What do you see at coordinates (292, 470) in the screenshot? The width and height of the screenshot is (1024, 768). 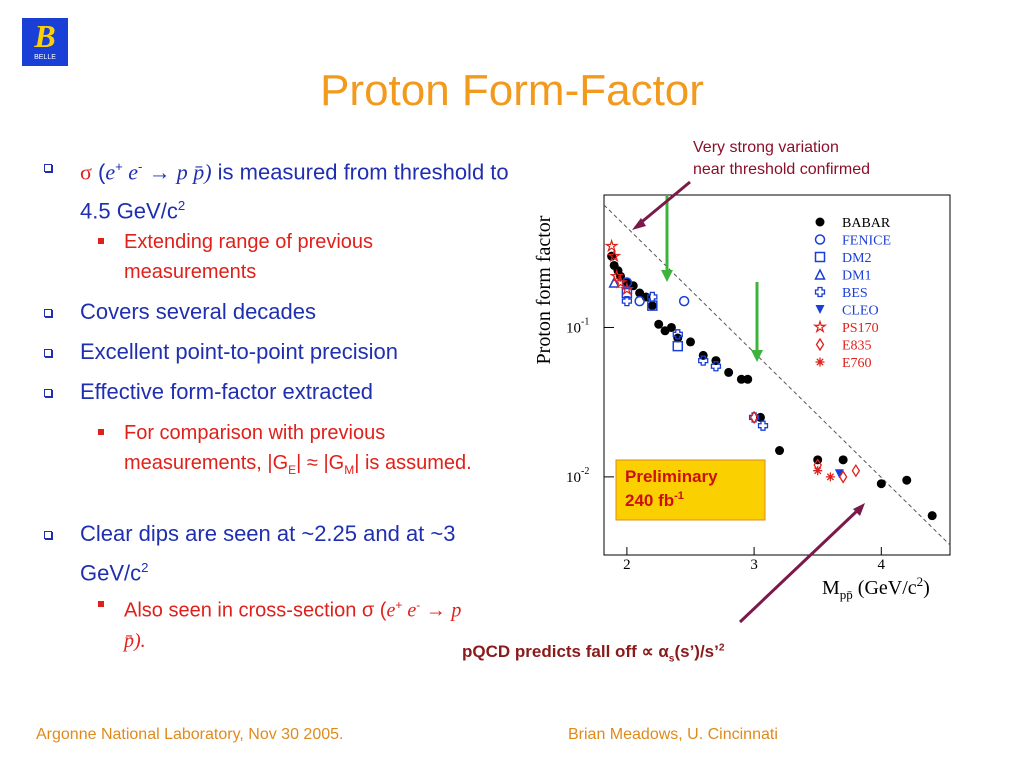 I see `text: E` at bounding box center [292, 470].